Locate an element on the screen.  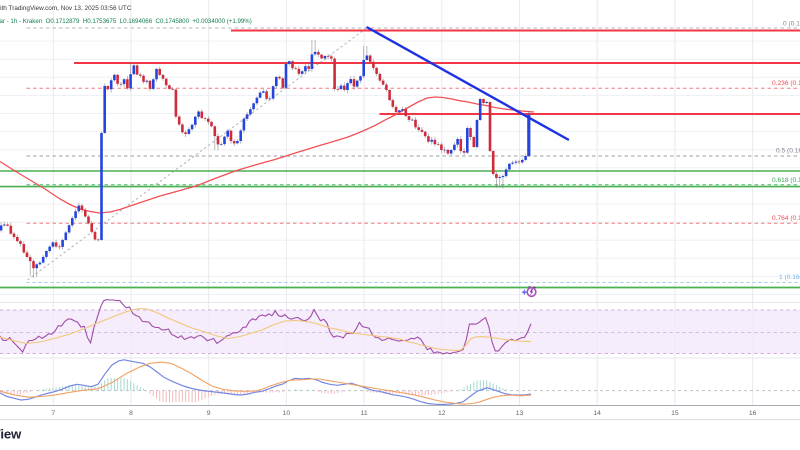
svg-text: 14 is located at coordinates (597, 413).